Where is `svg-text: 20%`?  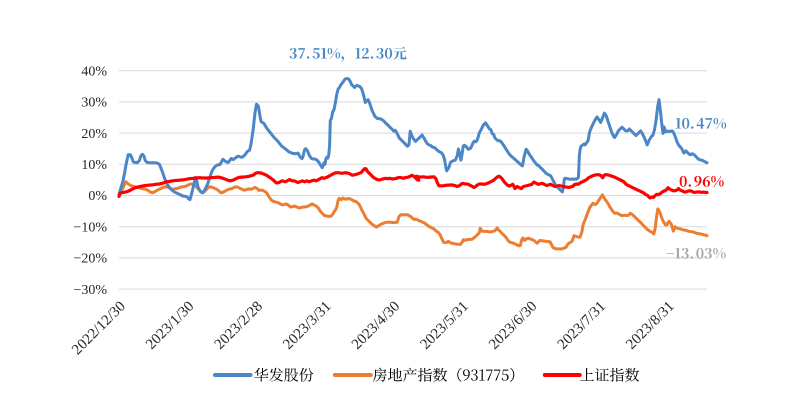 svg-text: 20% is located at coordinates (94, 134).